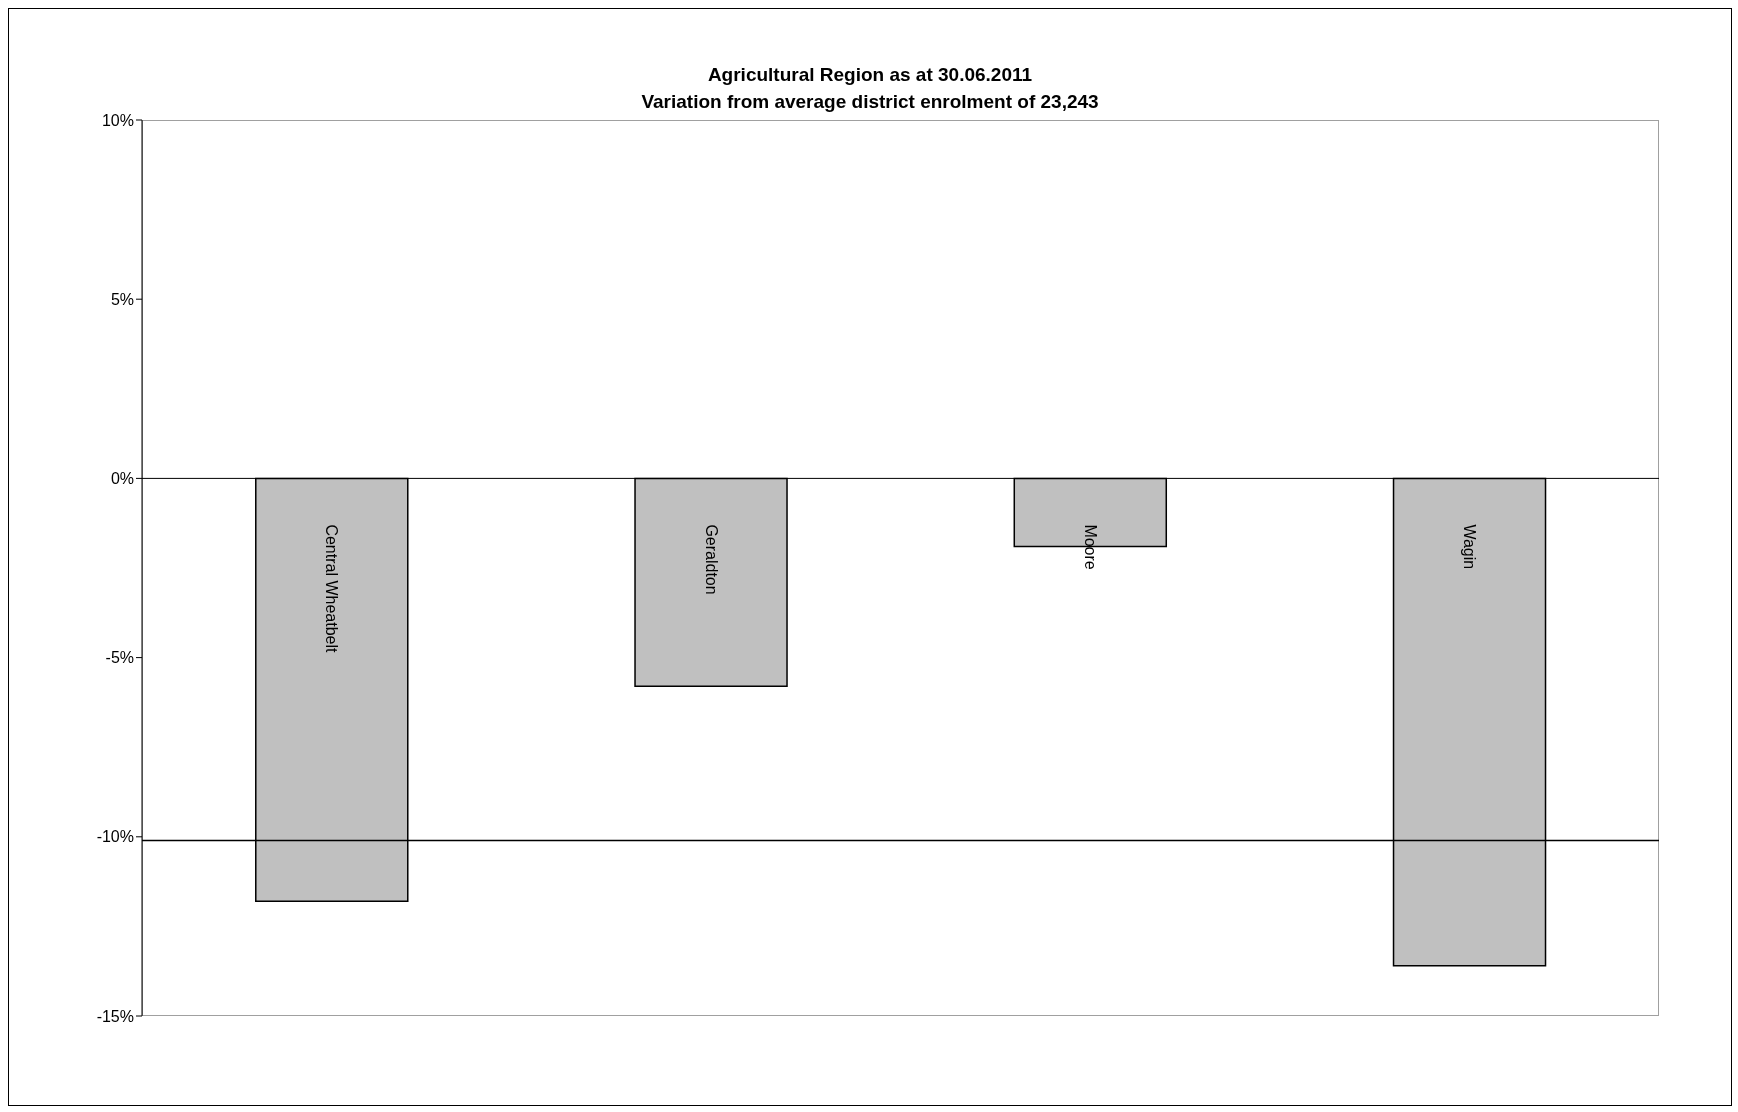 The image size is (1738, 1112). Describe the element at coordinates (117, 120) in the screenshot. I see `y-tick-label: 10%` at that location.